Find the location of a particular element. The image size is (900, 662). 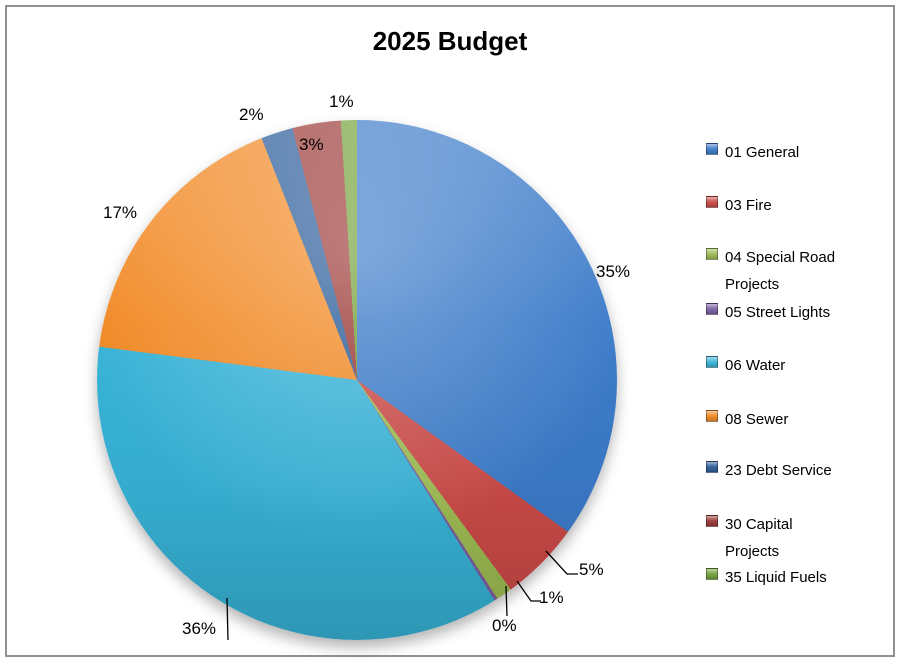

slice-label-sewer: 17% is located at coordinates (120, 212).